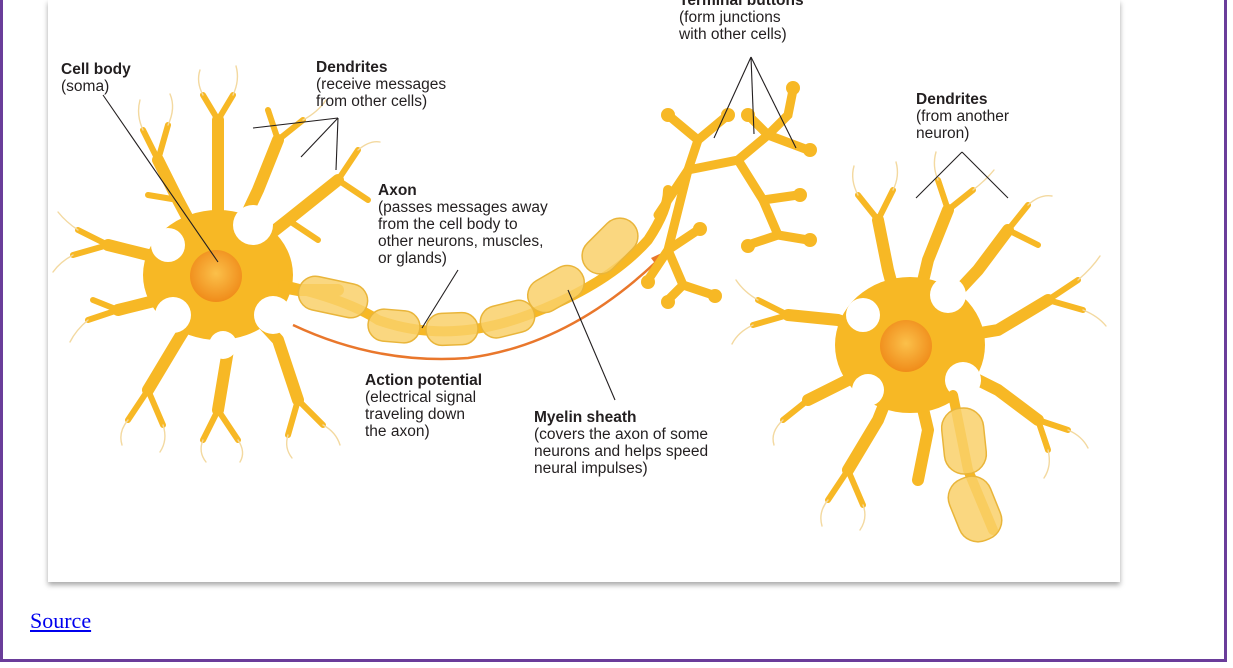  I want to click on myelin-sheath-desc-1: (covers the axon of some, so click(621, 434).